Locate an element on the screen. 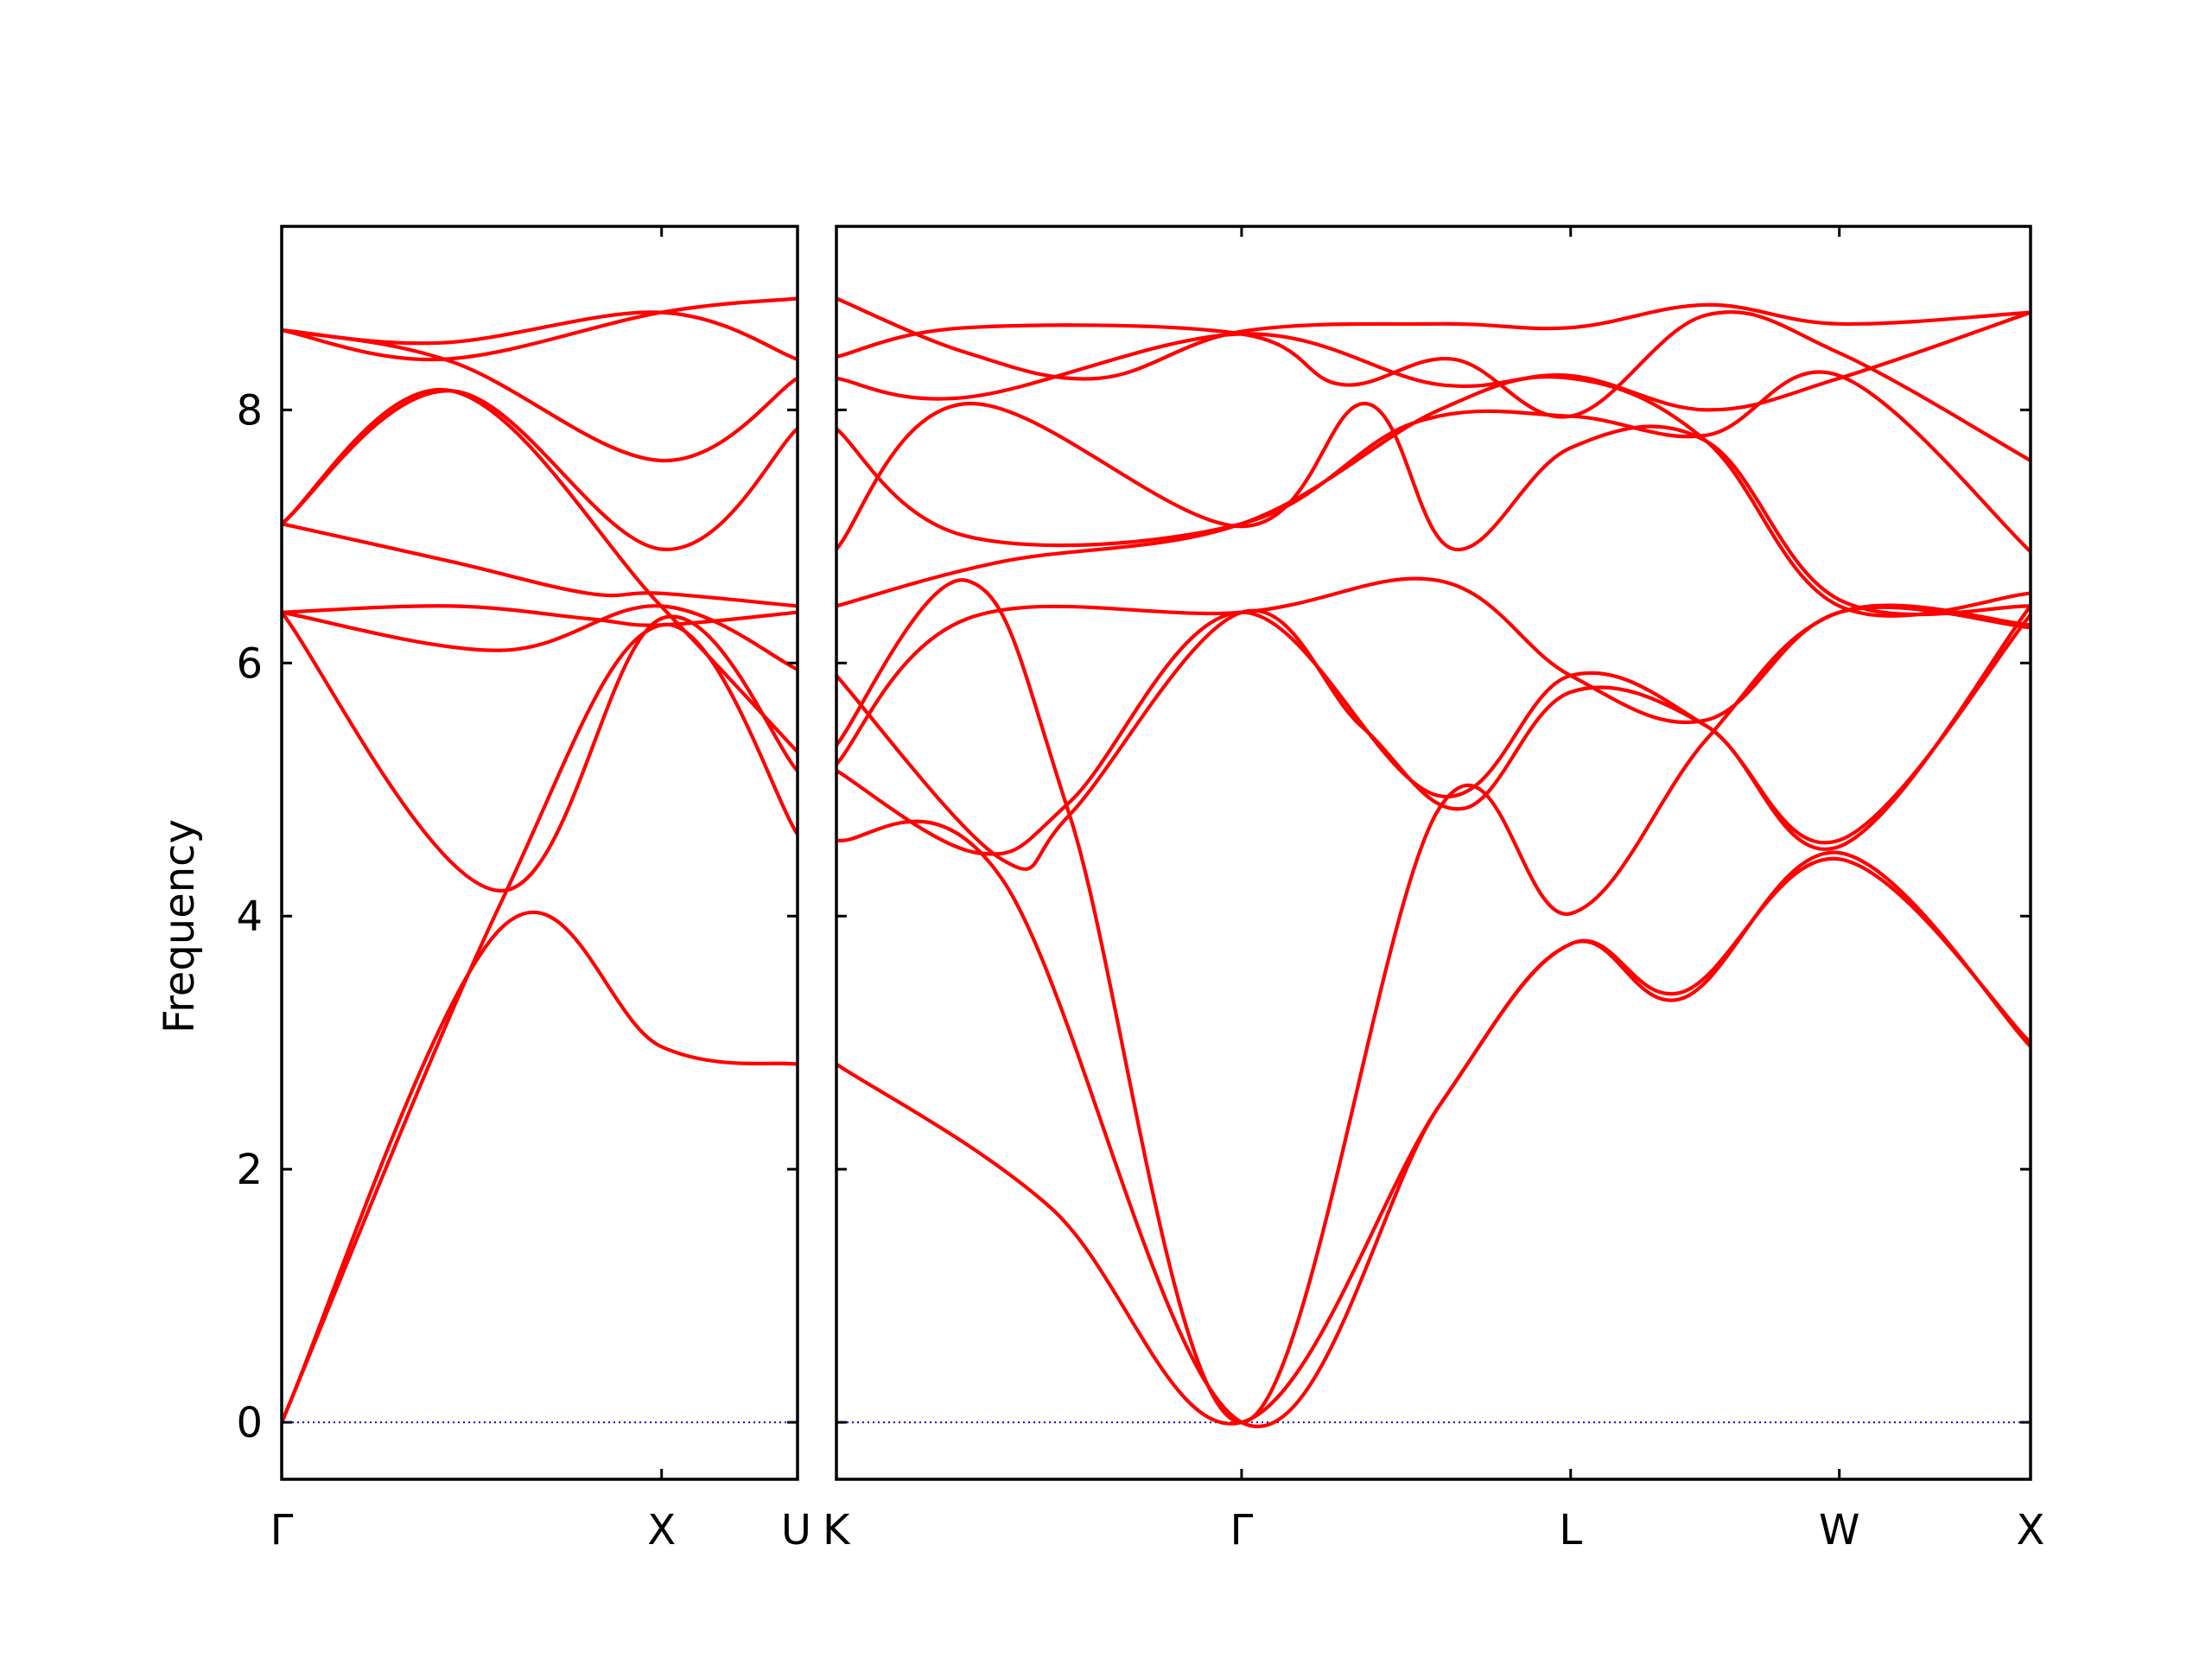  y-tick-label: 0 is located at coordinates (249, 1423).